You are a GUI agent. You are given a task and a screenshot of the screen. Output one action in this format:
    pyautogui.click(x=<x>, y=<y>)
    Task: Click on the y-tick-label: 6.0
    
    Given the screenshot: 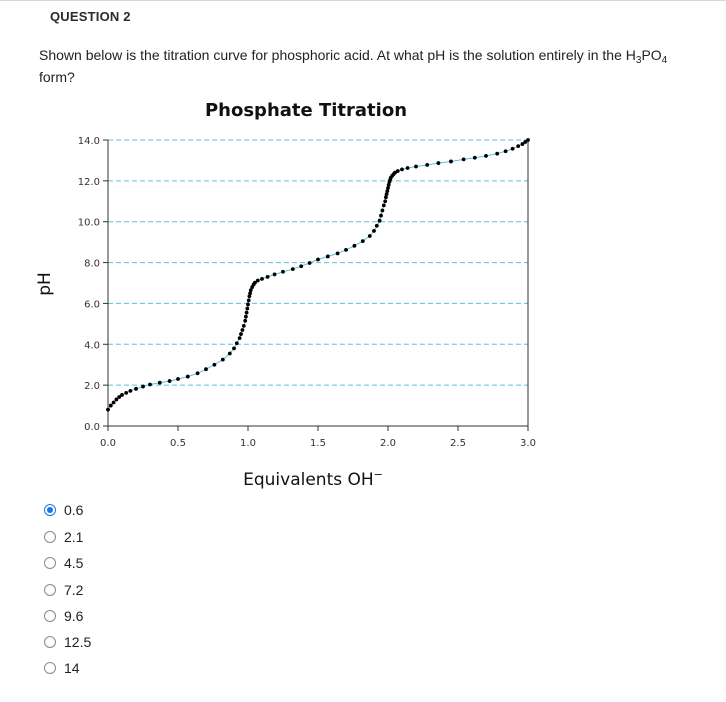 What is the action you would take?
    pyautogui.click(x=92, y=304)
    